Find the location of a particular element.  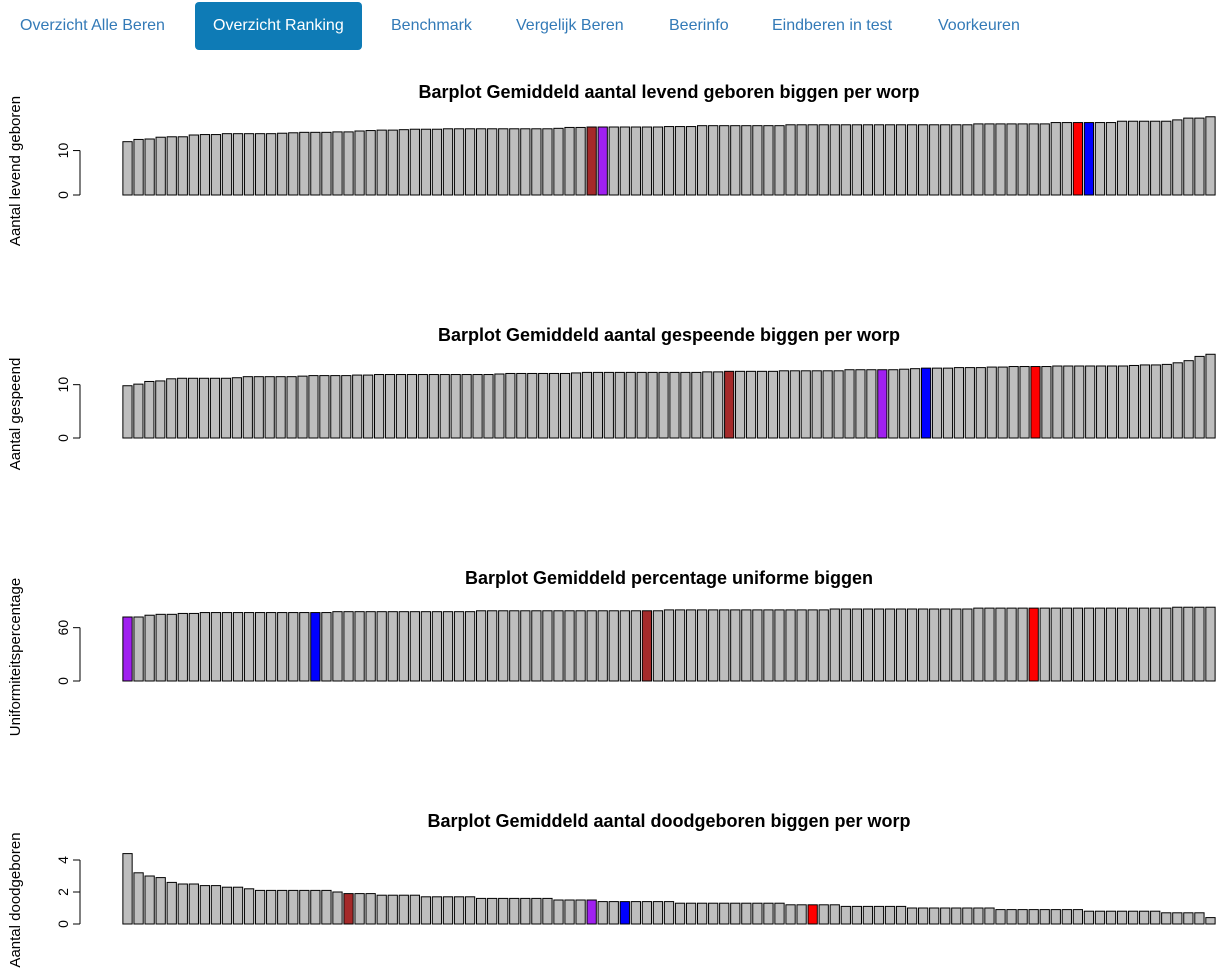

tab-beerinfo: Beerinfo is located at coordinates (699, 25).